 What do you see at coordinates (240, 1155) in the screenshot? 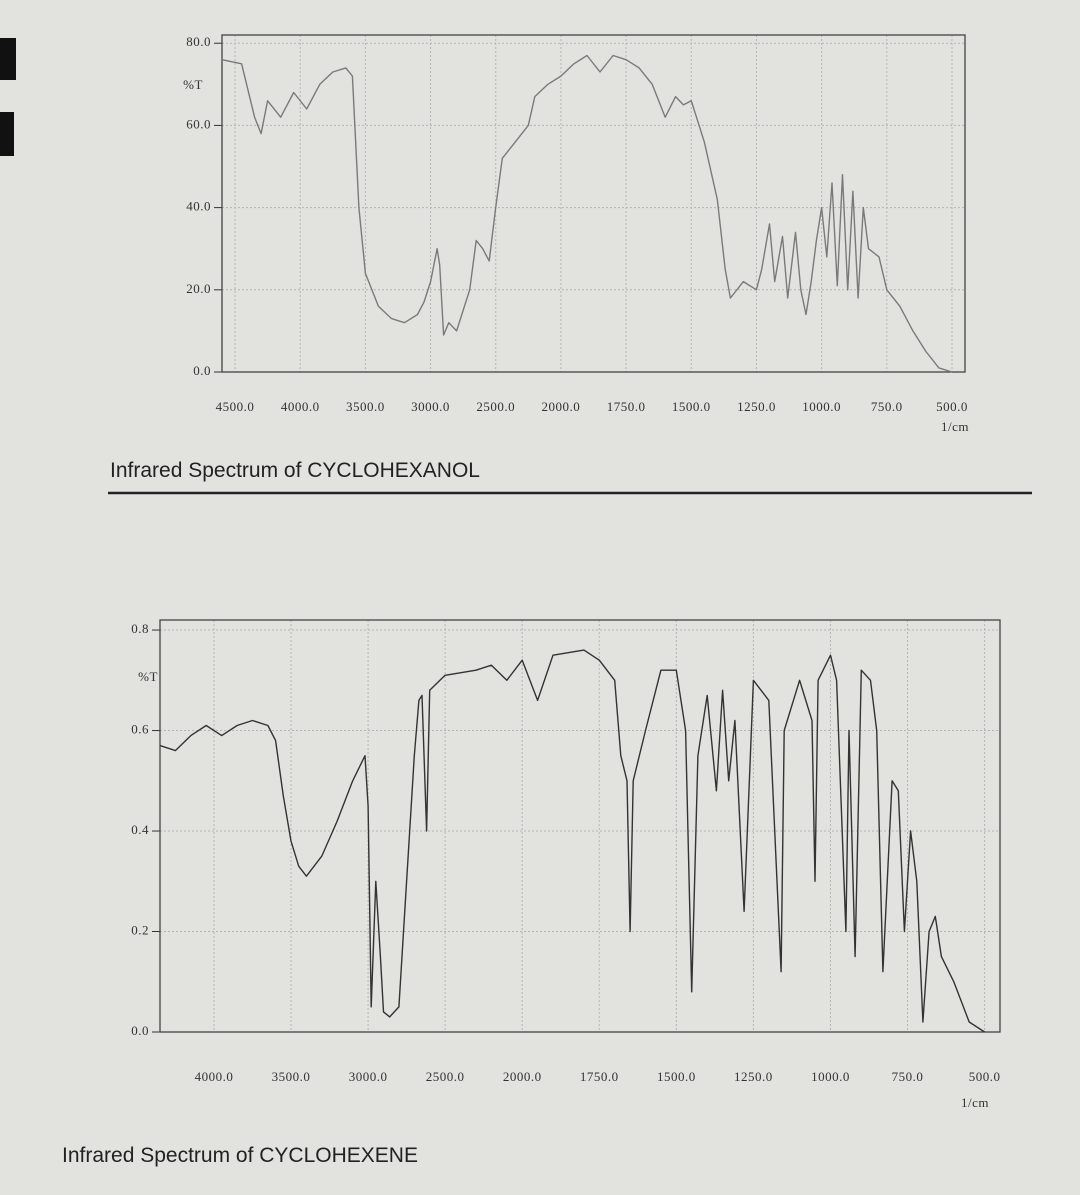
I see `chart-title: Infrared Spectrum of CYCLOHEXENE` at bounding box center [240, 1155].